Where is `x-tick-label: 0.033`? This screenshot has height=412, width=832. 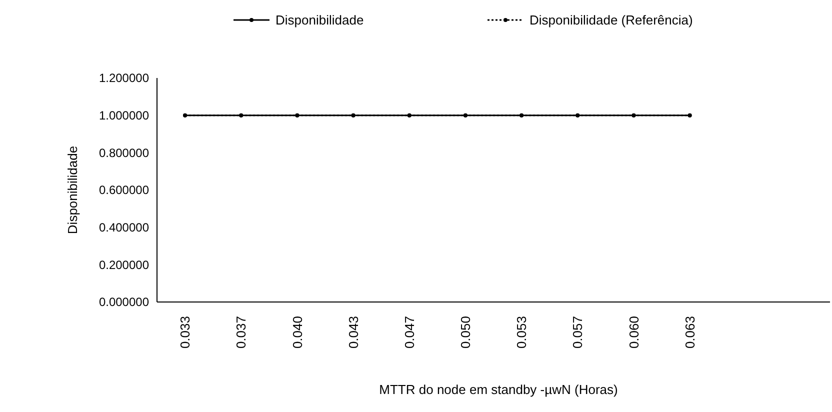 x-tick-label: 0.033 is located at coordinates (185, 332).